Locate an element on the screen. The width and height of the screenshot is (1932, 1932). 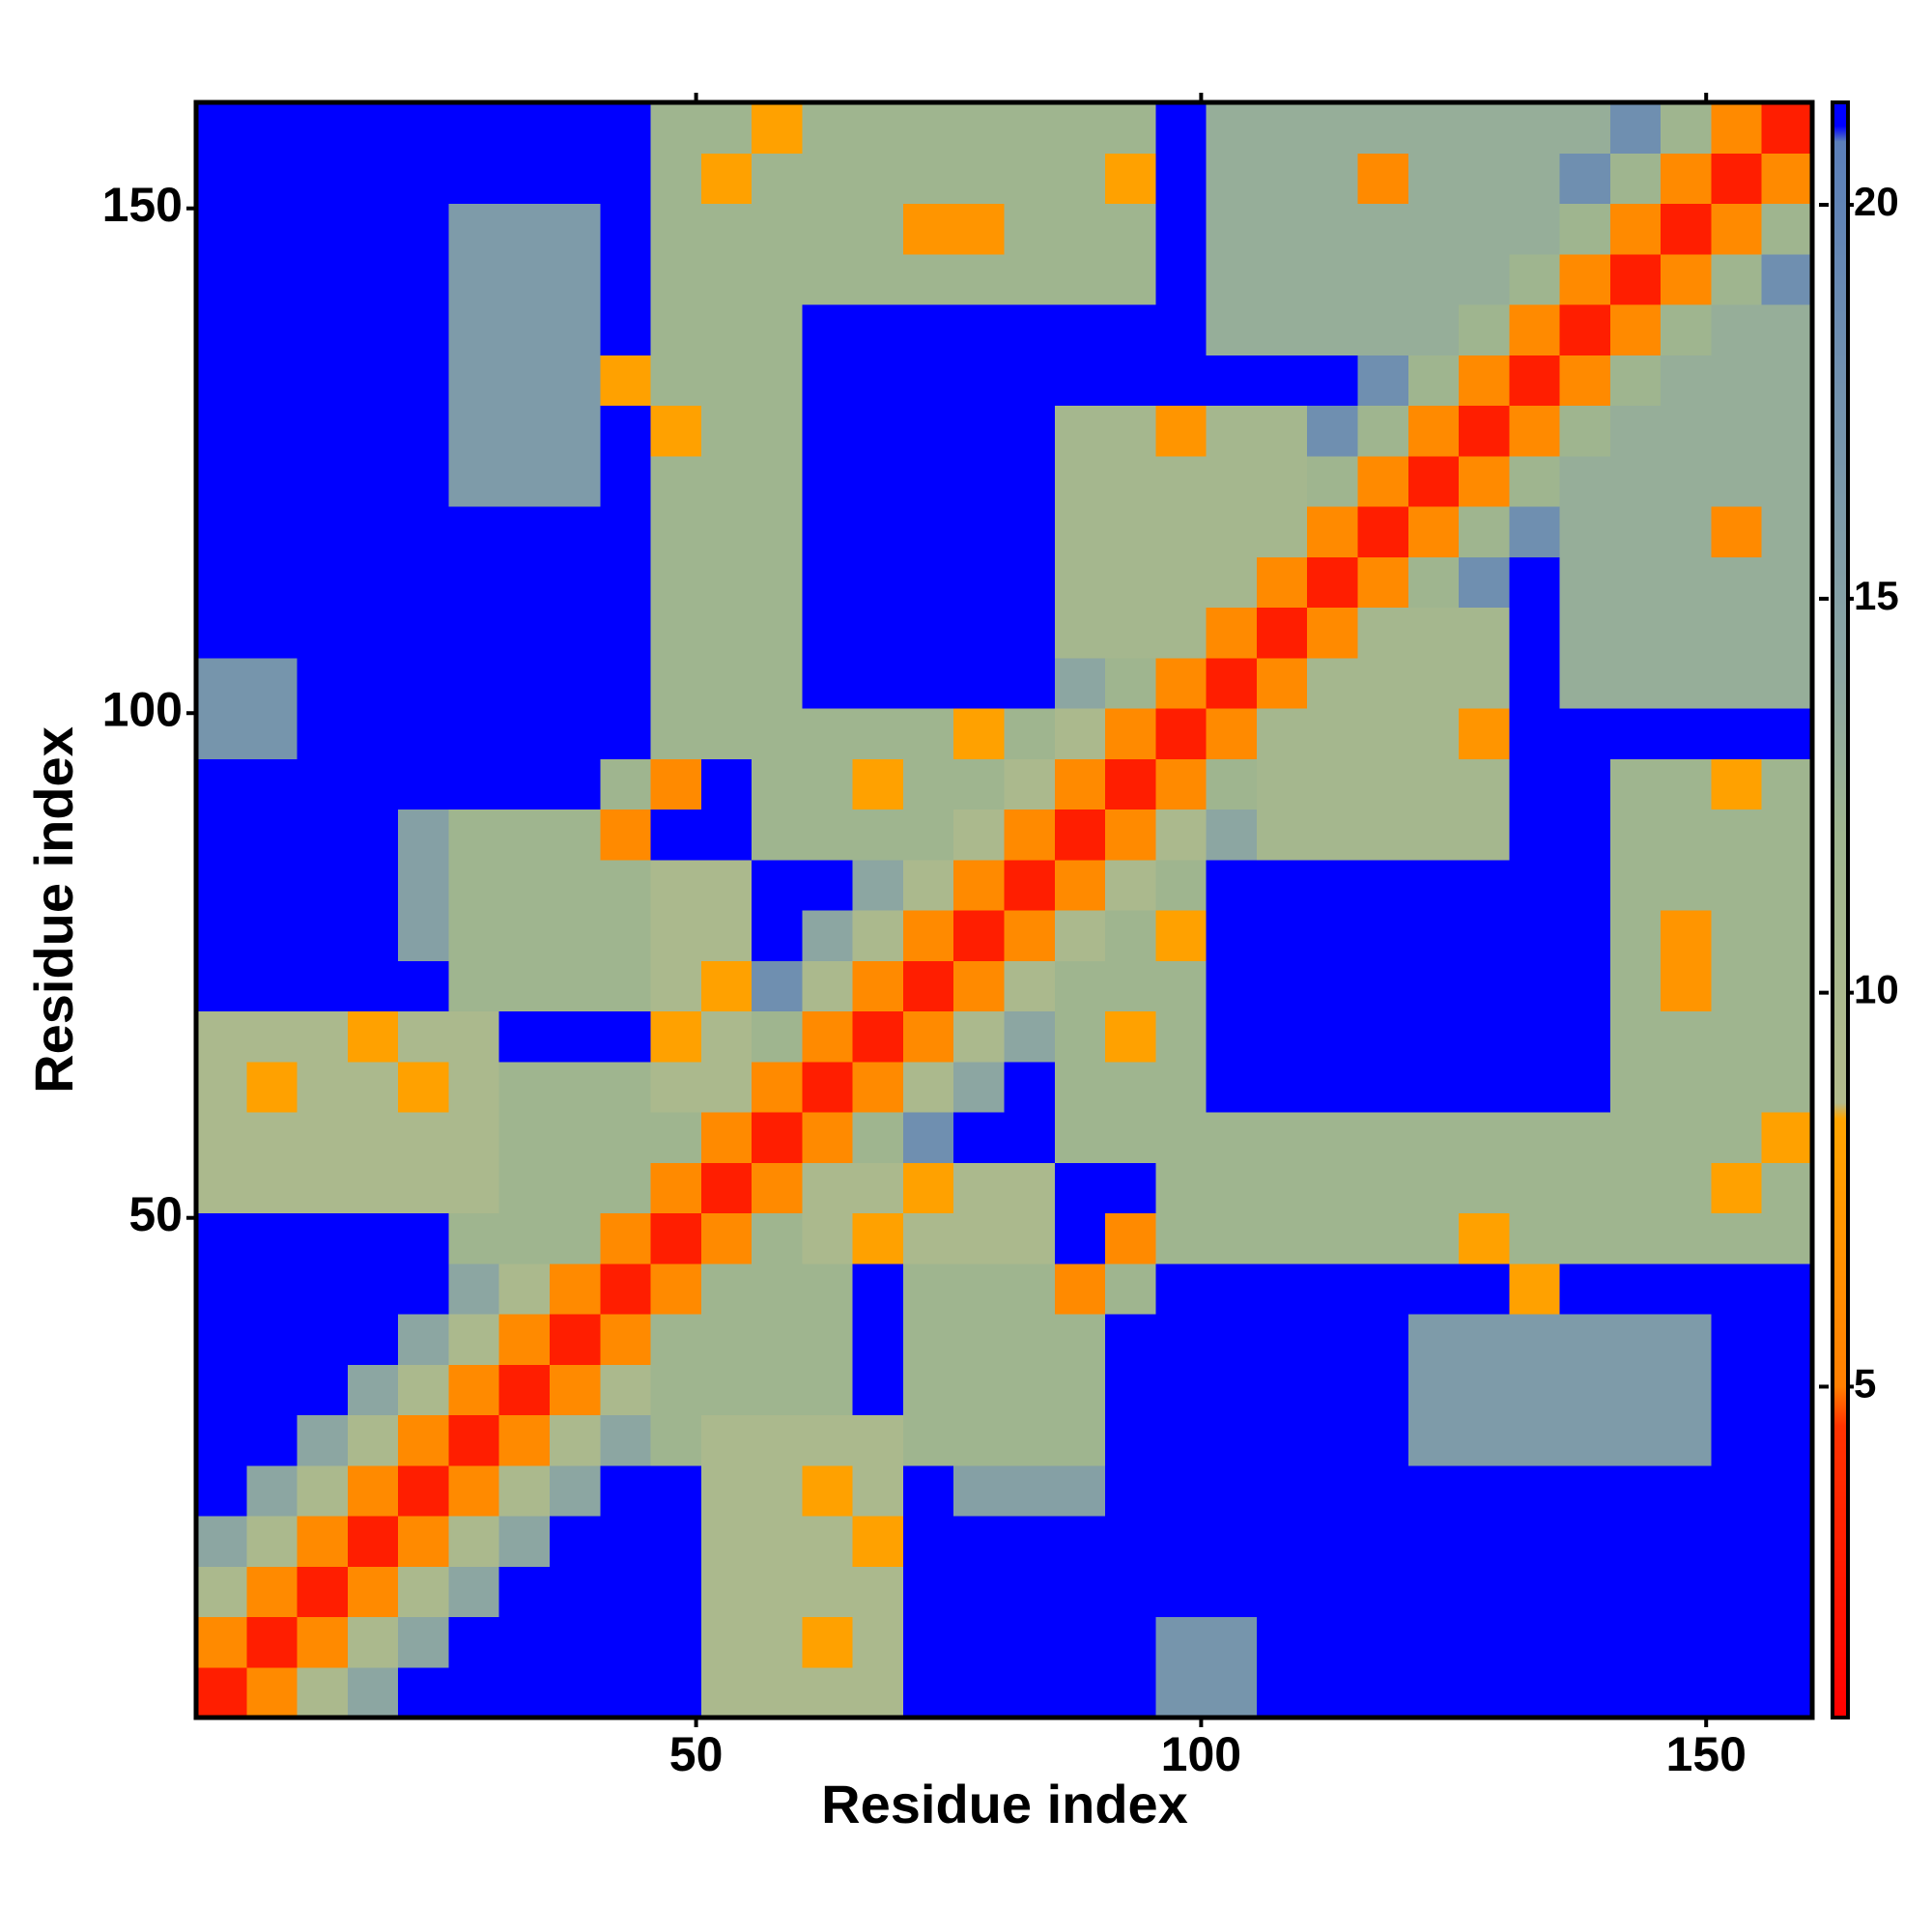
y-tick-label: 50 is located at coordinates (155, 1214).